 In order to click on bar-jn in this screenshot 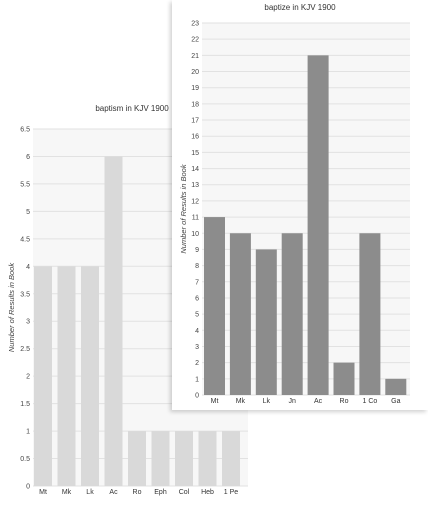, I will do `click(292, 314)`.